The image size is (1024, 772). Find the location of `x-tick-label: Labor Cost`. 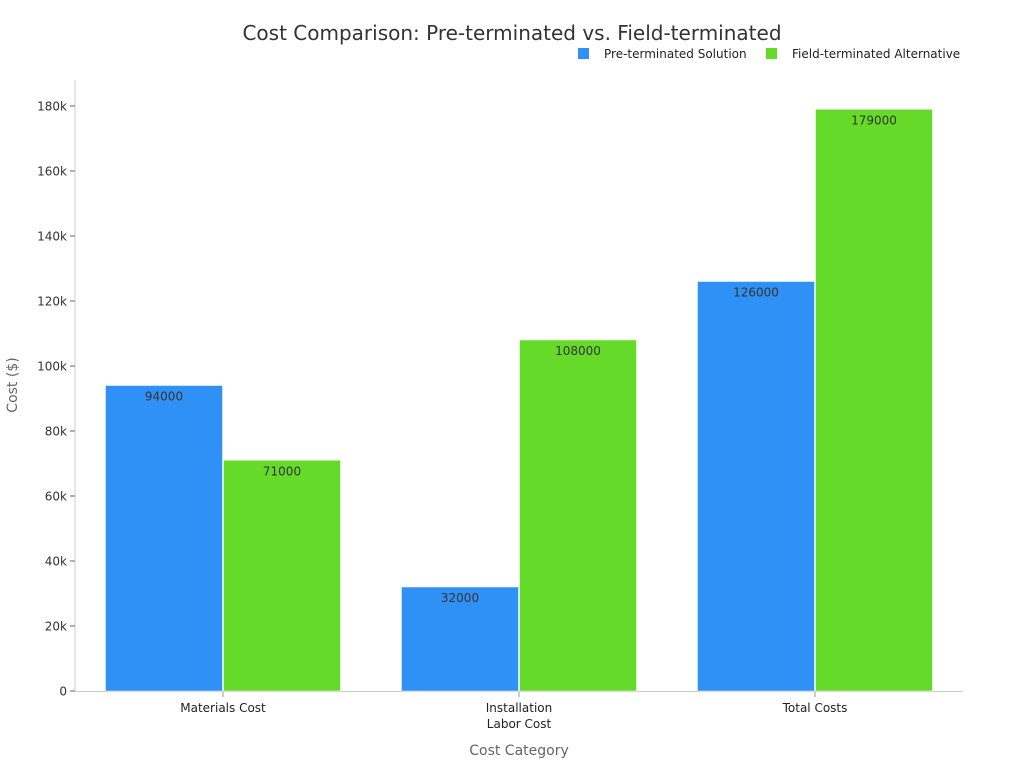

x-tick-label: Labor Cost is located at coordinates (519, 724).